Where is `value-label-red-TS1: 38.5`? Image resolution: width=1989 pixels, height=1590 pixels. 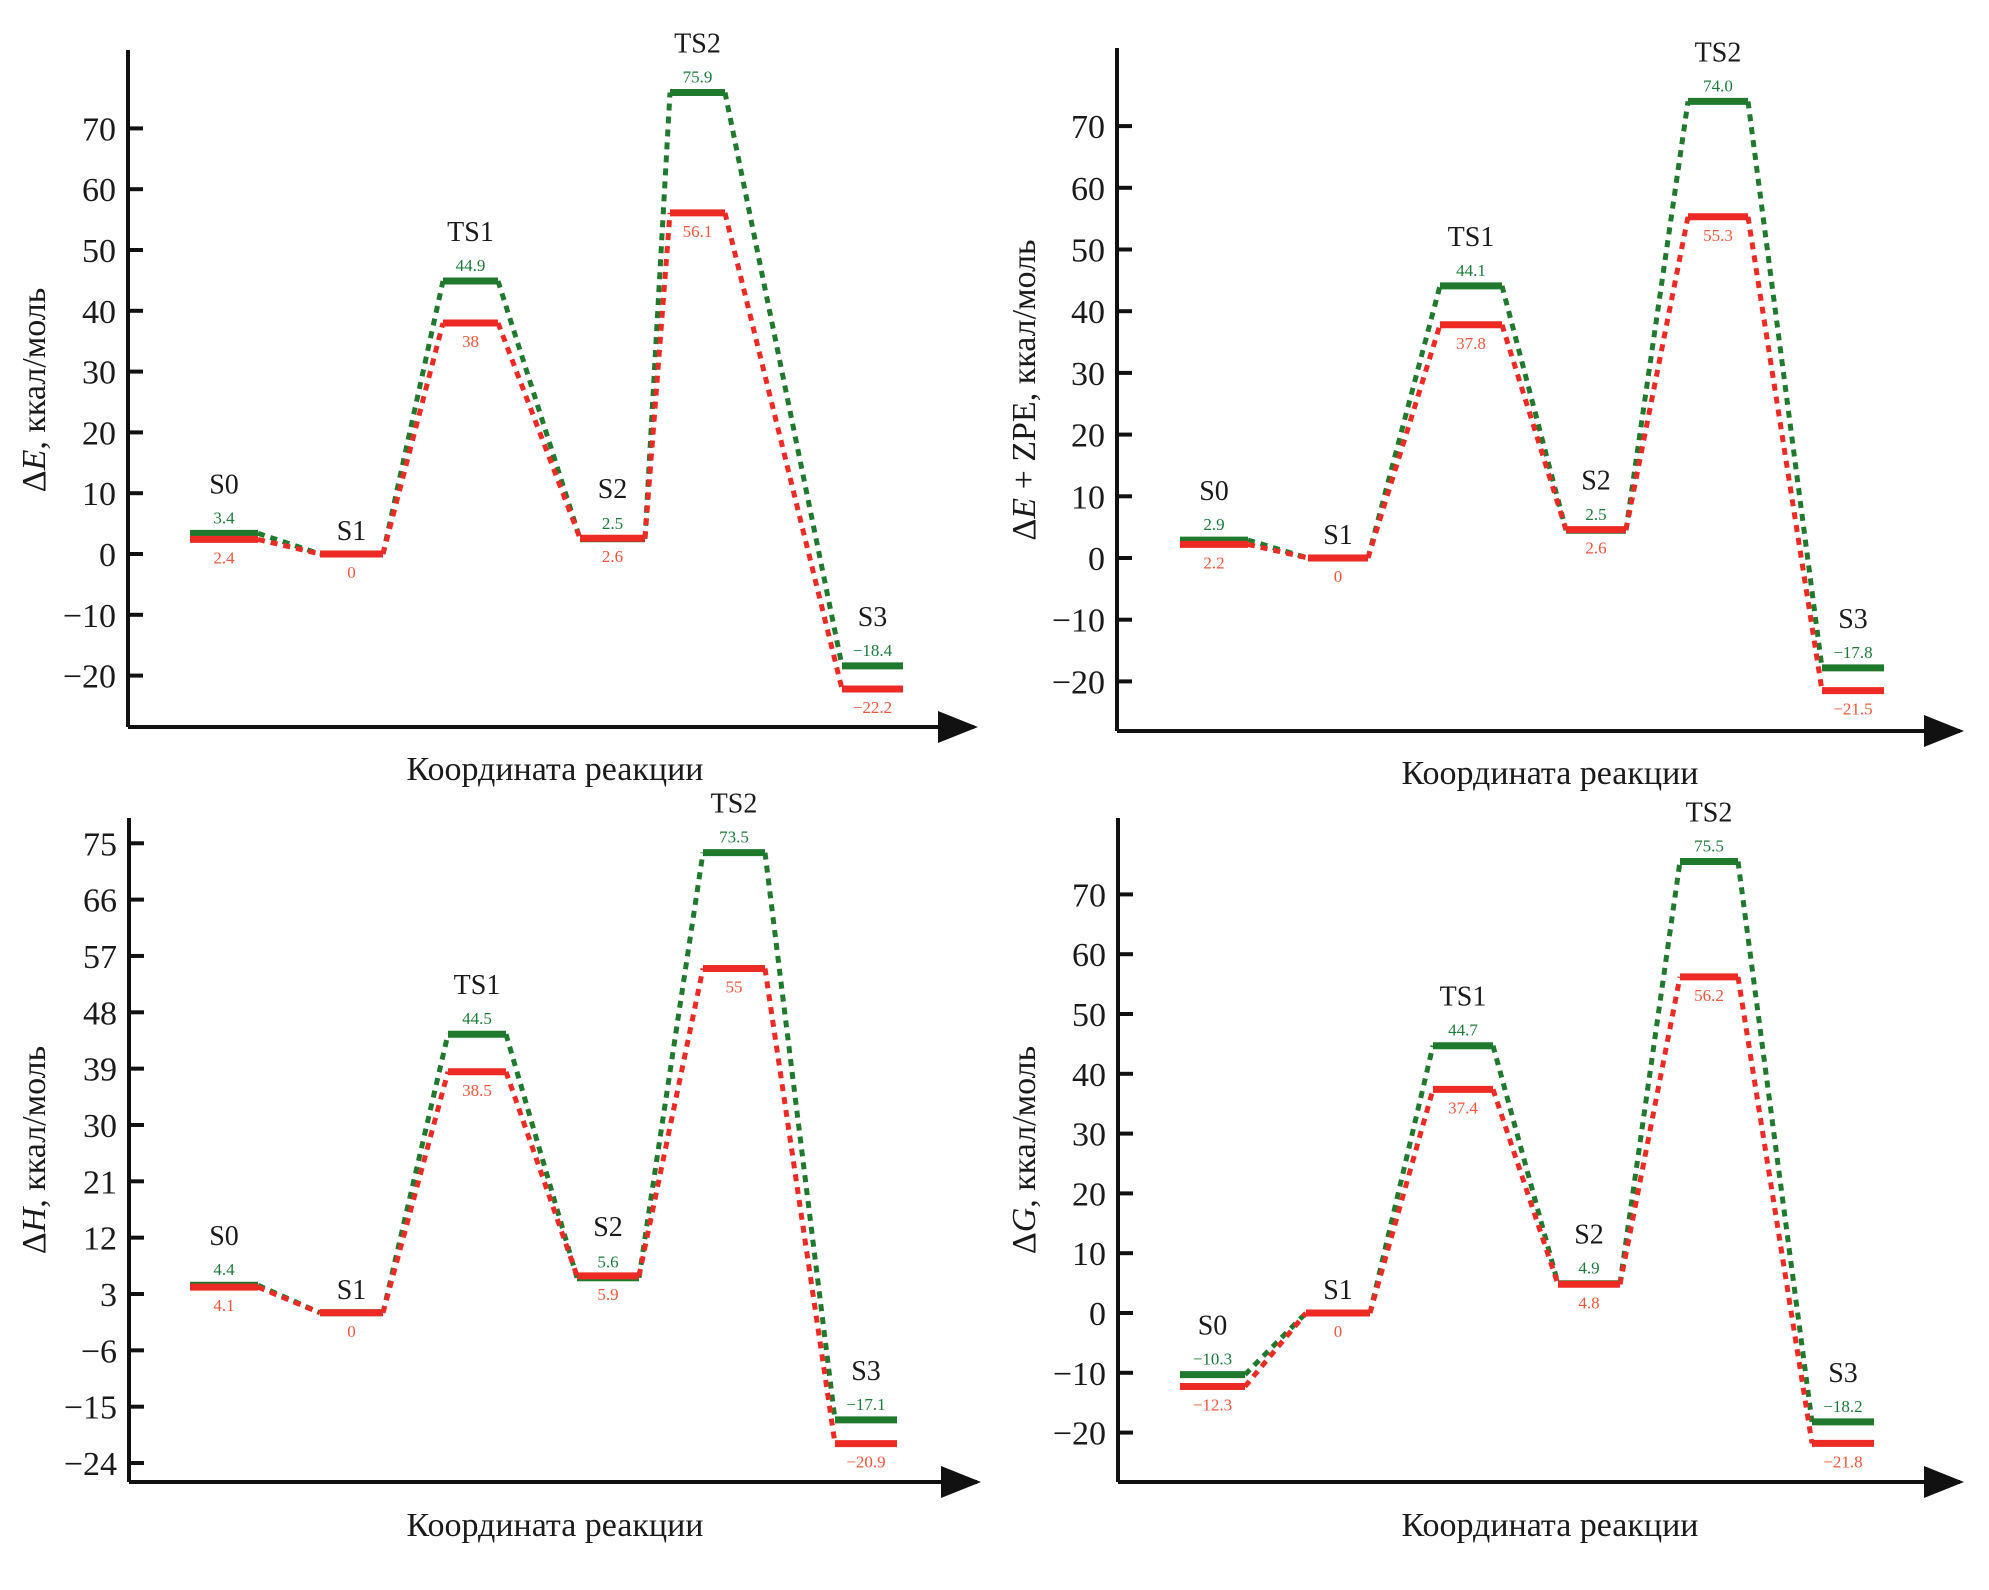 value-label-red-TS1: 38.5 is located at coordinates (477, 1090).